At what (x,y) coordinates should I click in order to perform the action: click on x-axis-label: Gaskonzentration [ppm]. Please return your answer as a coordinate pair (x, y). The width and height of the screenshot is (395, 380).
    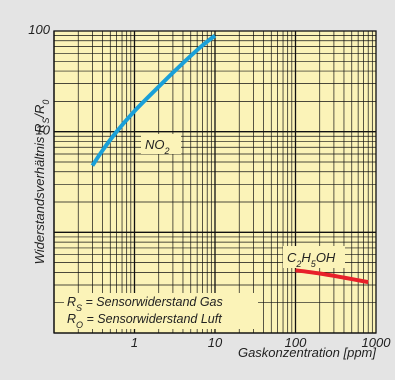
    Looking at the image, I should click on (307, 352).